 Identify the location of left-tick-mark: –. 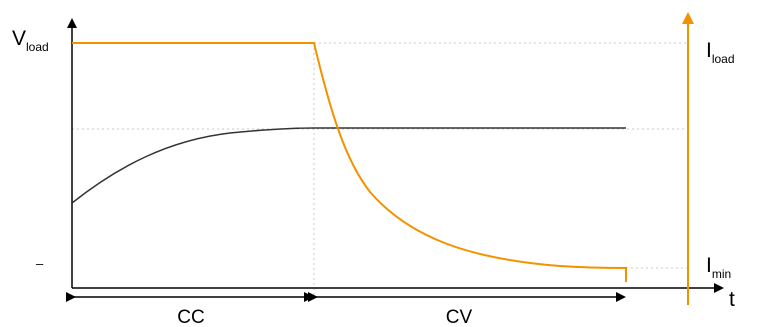
(40, 263).